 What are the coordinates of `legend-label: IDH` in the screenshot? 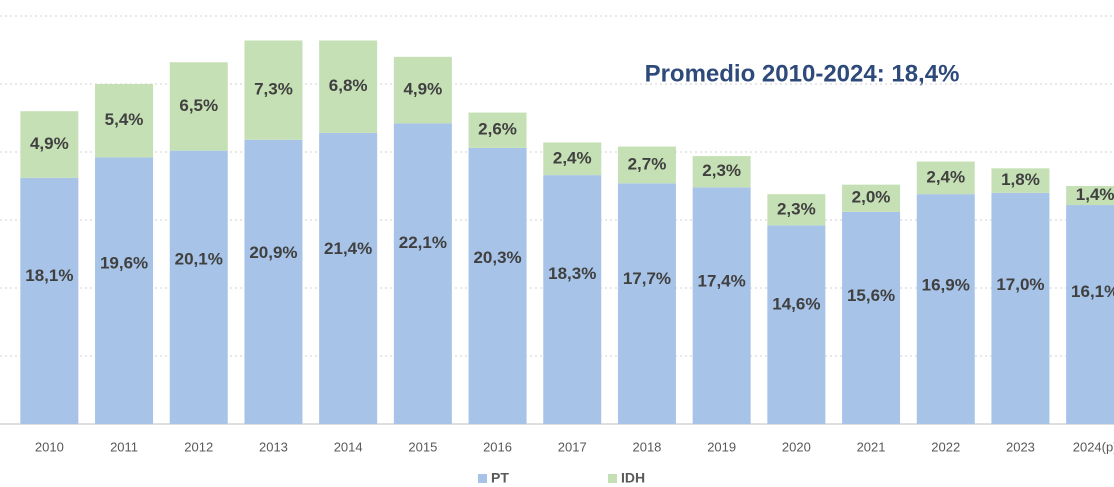 It's located at (633, 478).